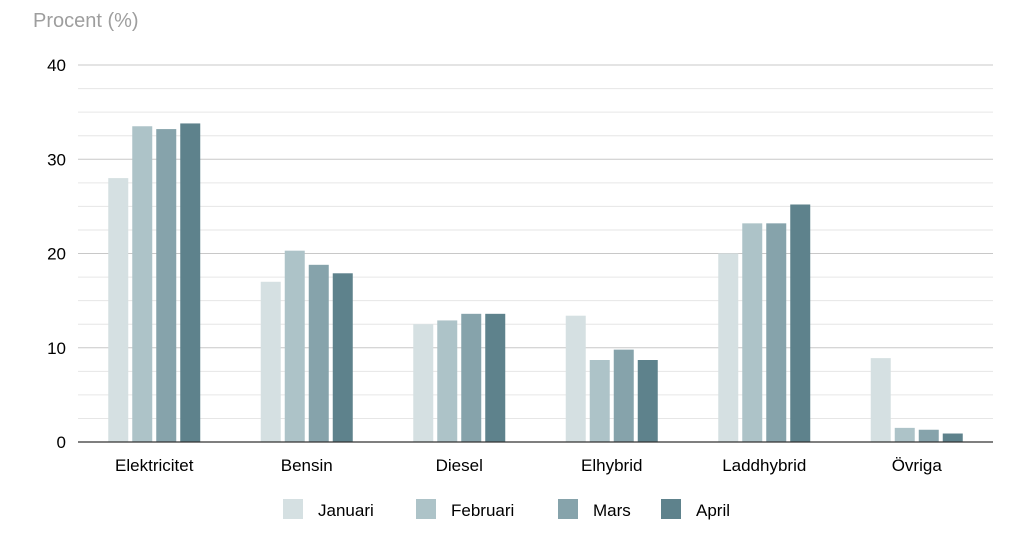 This screenshot has height=553, width=1024. I want to click on legend-label-januari: Januari, so click(346, 510).